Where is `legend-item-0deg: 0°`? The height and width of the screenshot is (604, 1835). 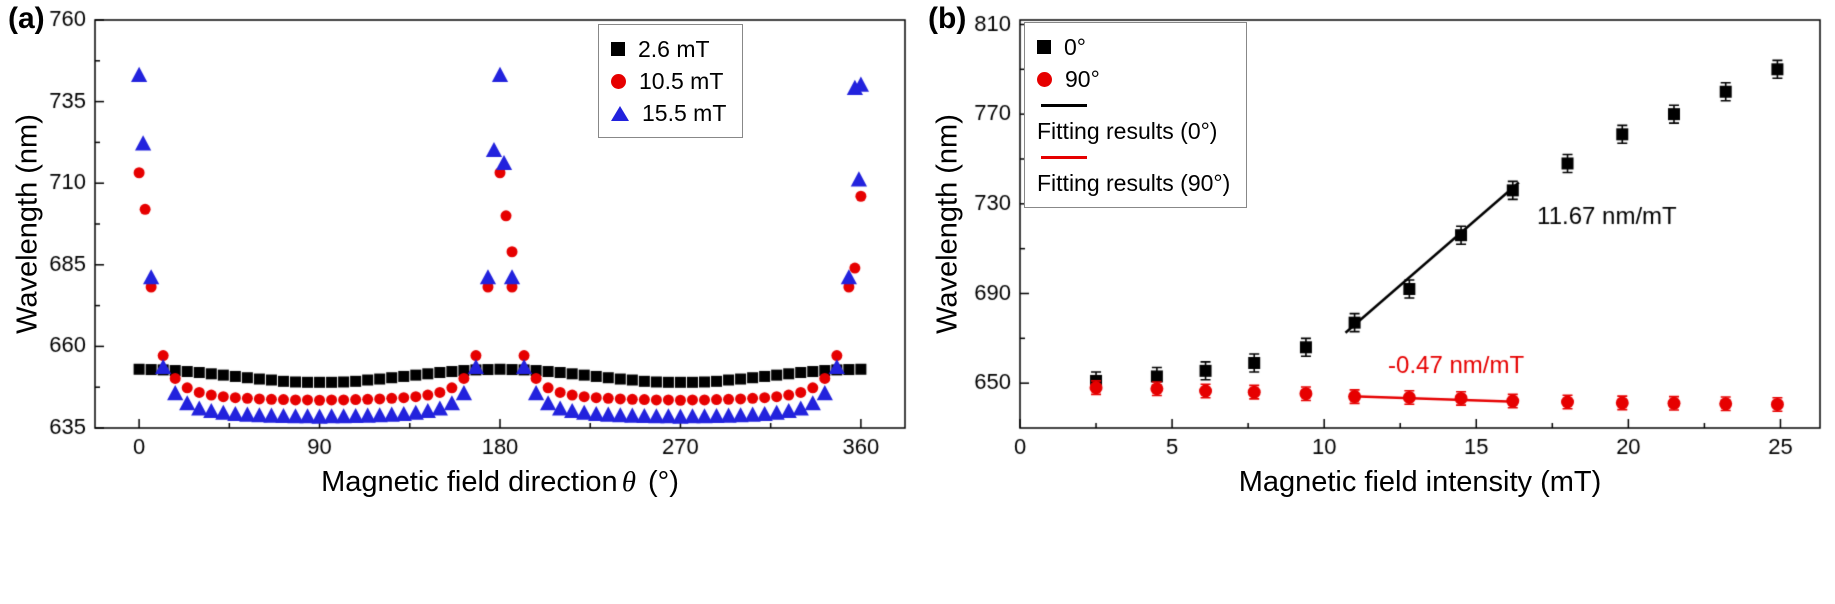 legend-item-0deg: 0° is located at coordinates (1133, 47).